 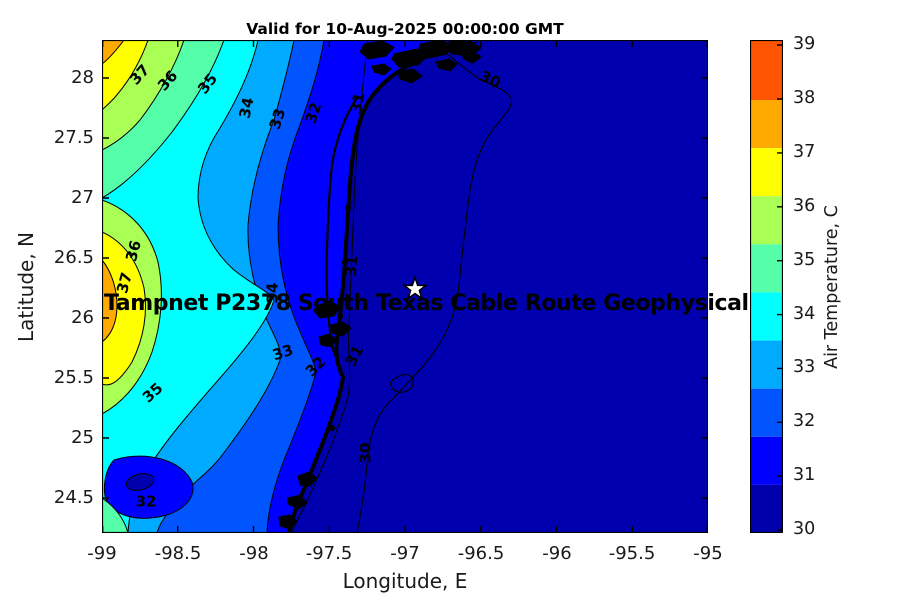 I want to click on star-marker, so click(x=415, y=288).